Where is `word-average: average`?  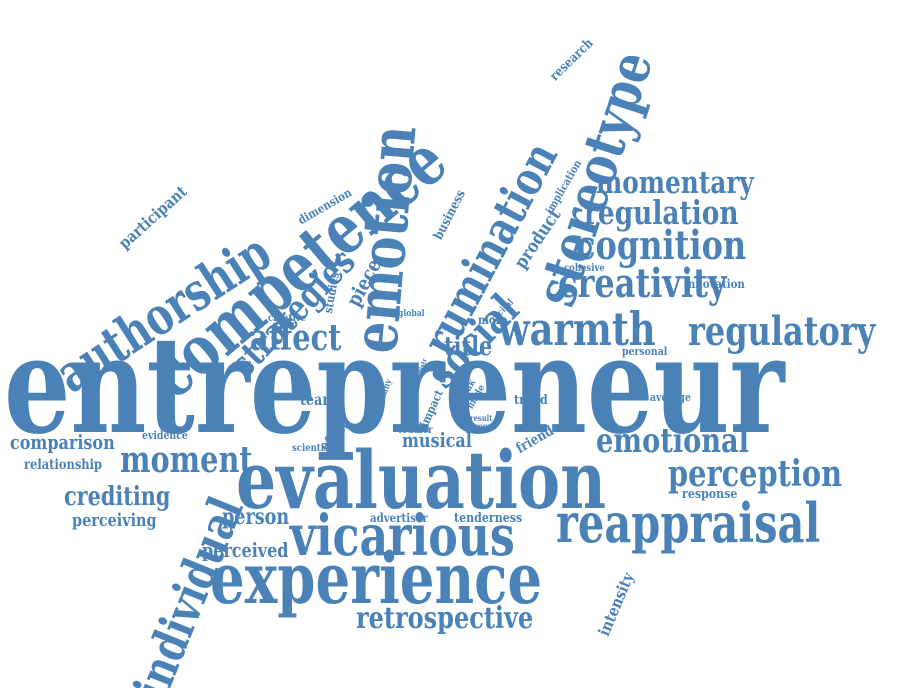 word-average: average is located at coordinates (670, 397).